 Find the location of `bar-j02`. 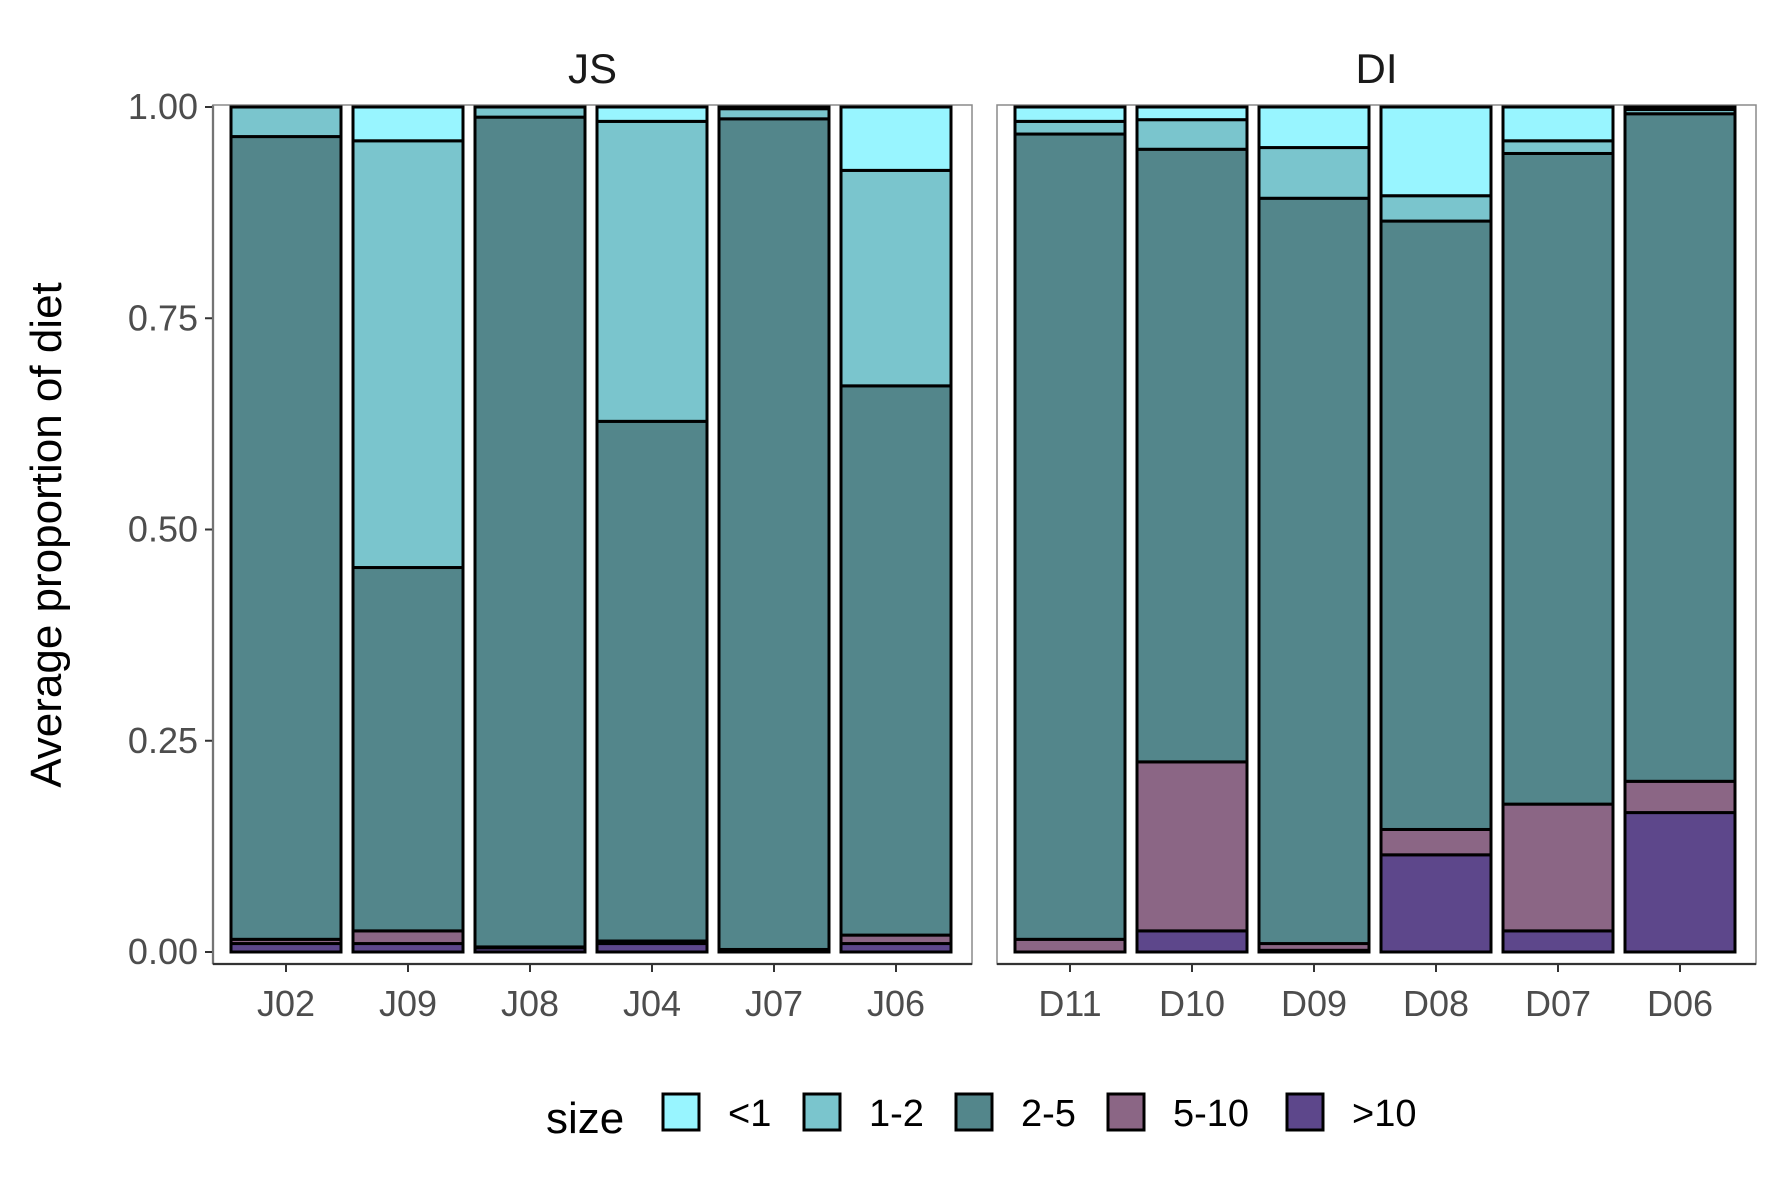

bar-j02 is located at coordinates (286, 529).